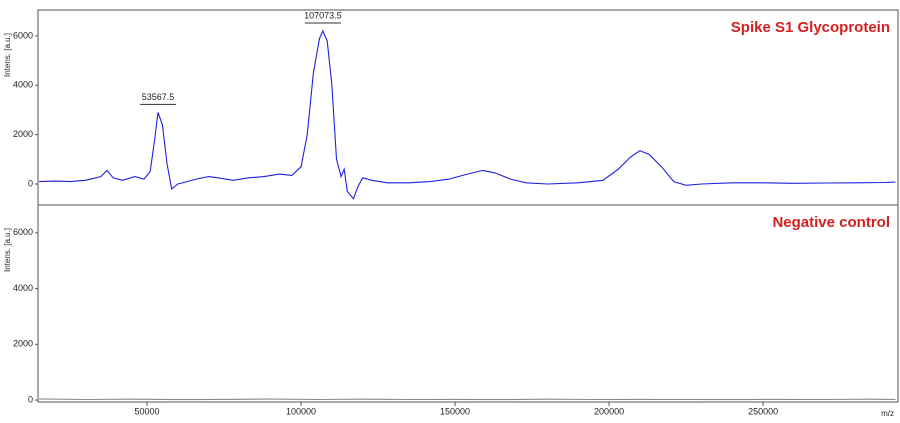 The width and height of the screenshot is (900, 423). I want to click on peak-label: 53567.5, so click(158, 97).